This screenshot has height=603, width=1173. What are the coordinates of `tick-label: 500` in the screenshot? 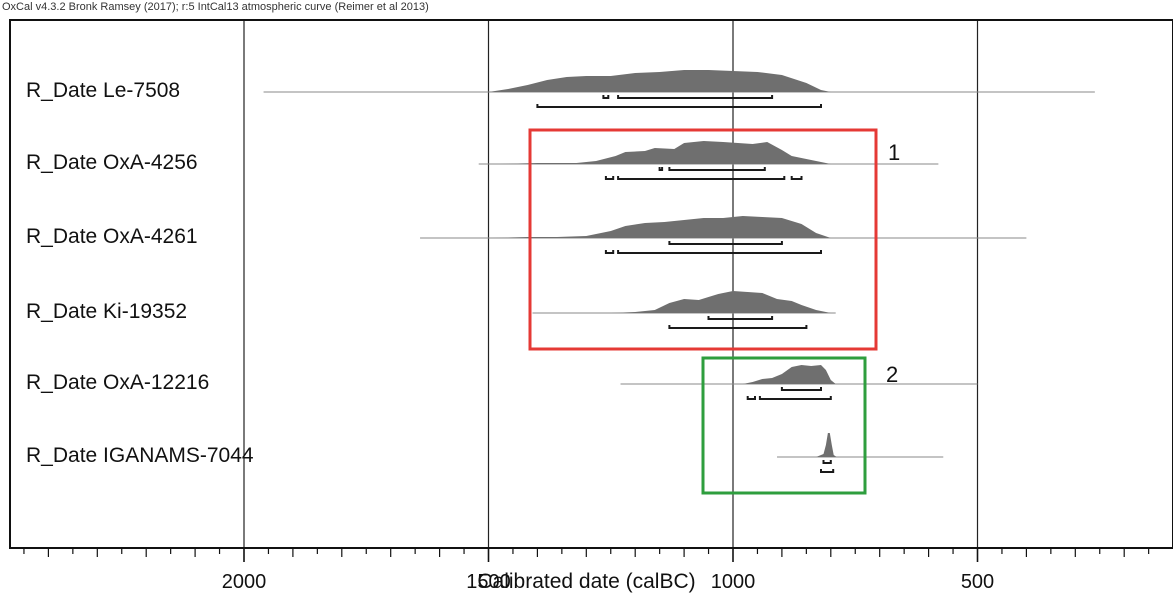 It's located at (977, 582).